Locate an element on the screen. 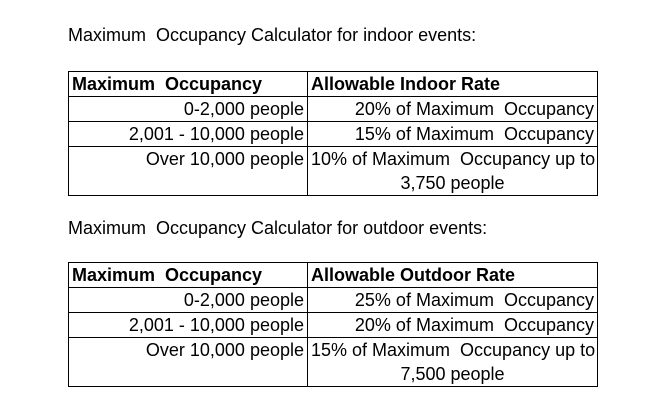 The height and width of the screenshot is (414, 664). table-header-row: Maximum Occupancy Allowable Outdoor Rate is located at coordinates (333, 275).